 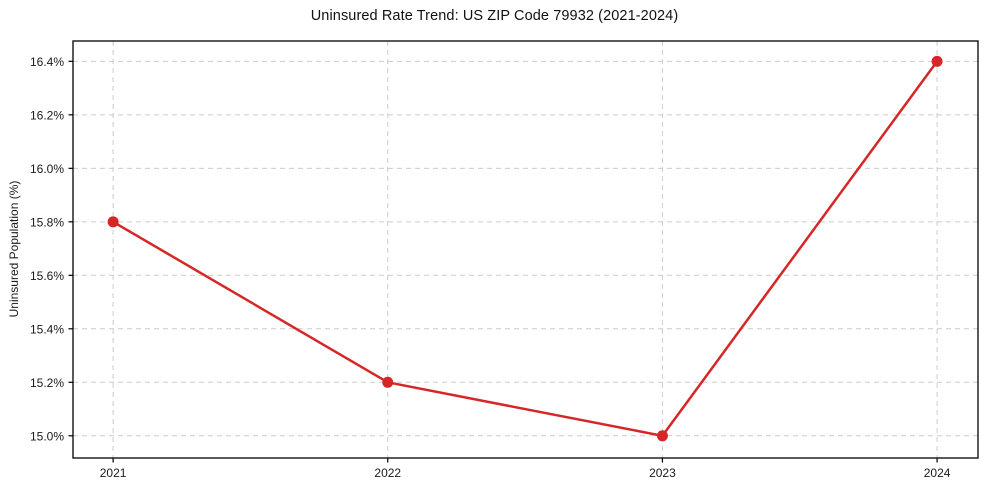 What do you see at coordinates (47, 115) in the screenshot?
I see `y-tick-label: 16.2%` at bounding box center [47, 115].